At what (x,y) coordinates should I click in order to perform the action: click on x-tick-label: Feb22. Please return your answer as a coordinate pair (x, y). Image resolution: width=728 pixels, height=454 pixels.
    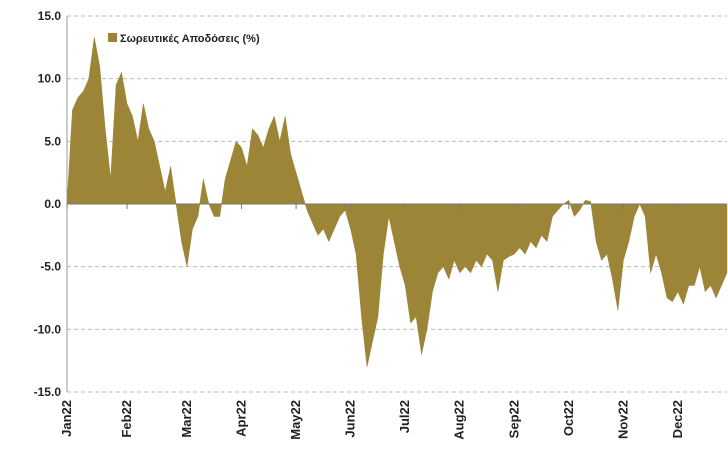
    Looking at the image, I should click on (126, 419).